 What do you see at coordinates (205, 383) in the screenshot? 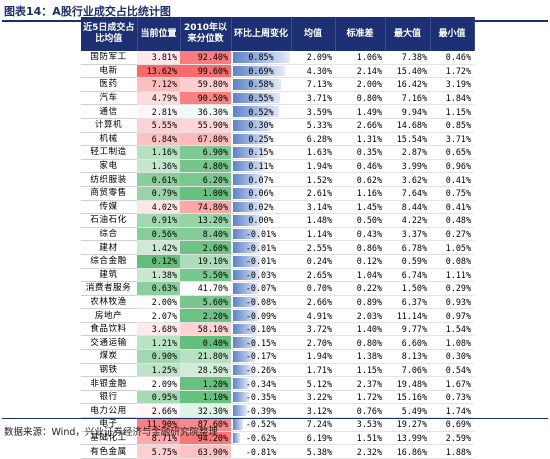
I see `percentile-cell: 1.20%` at bounding box center [205, 383].